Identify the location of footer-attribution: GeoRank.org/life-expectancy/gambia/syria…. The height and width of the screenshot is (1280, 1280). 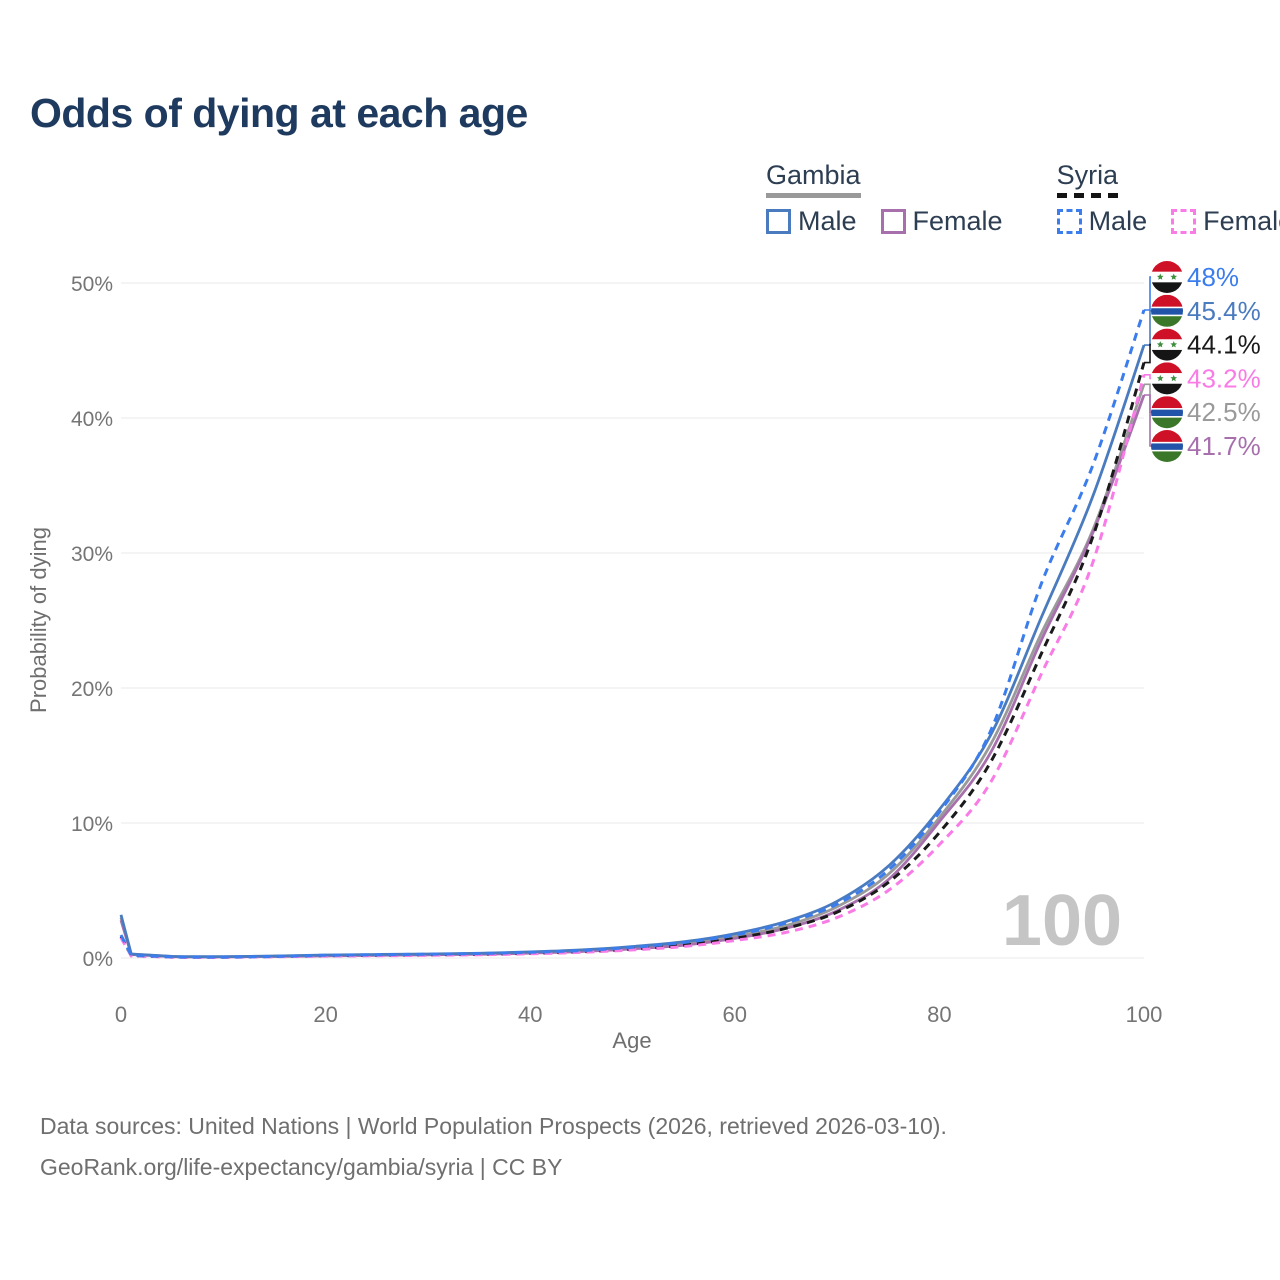
(301, 1167).